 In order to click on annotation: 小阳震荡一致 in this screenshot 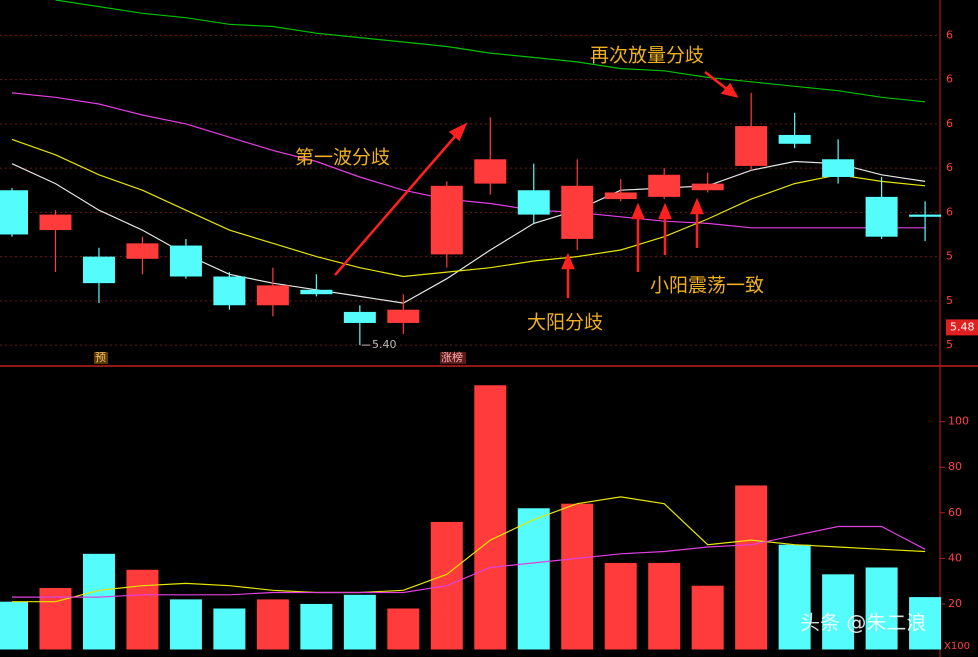, I will do `click(707, 286)`.